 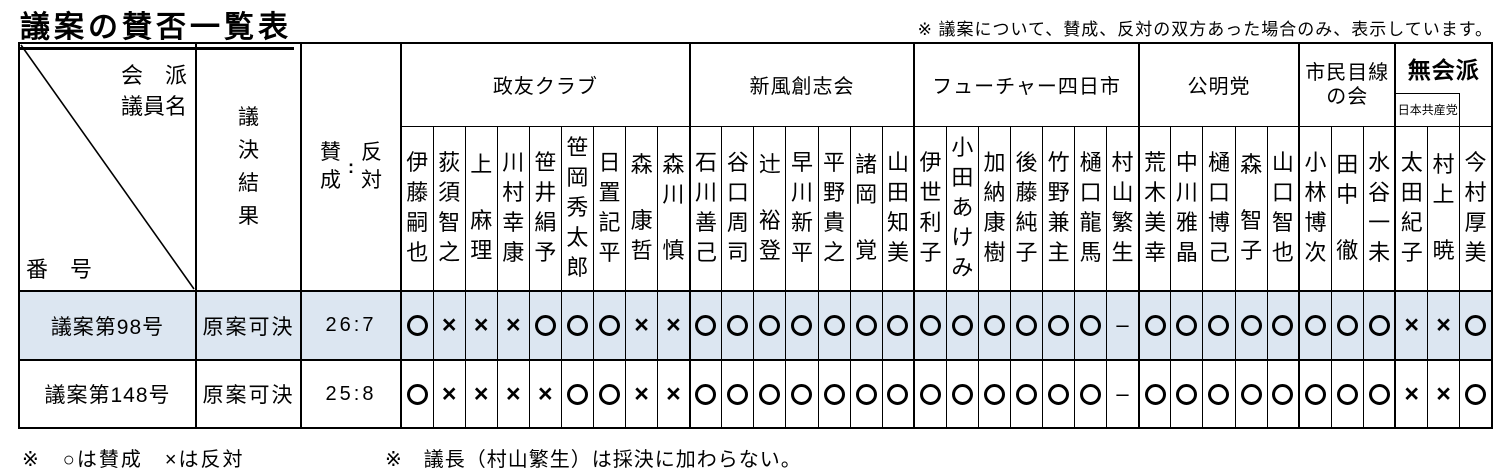 What do you see at coordinates (1476, 110) in the screenshot?
I see `subgroup-empty-cell` at bounding box center [1476, 110].